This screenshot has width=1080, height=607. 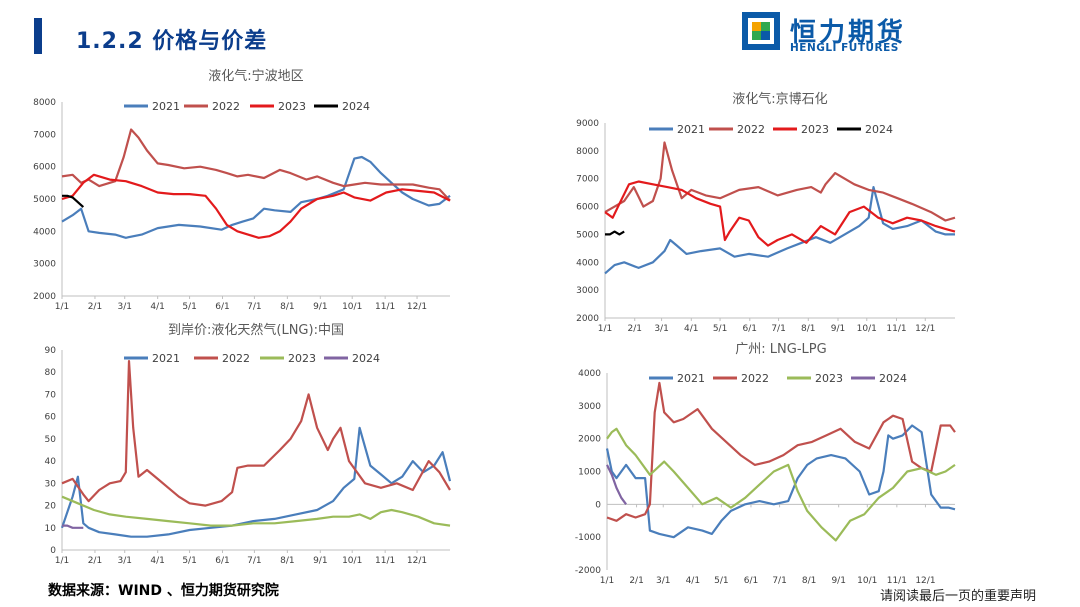 I want to click on y-tick-label: 80, so click(x=51, y=373).